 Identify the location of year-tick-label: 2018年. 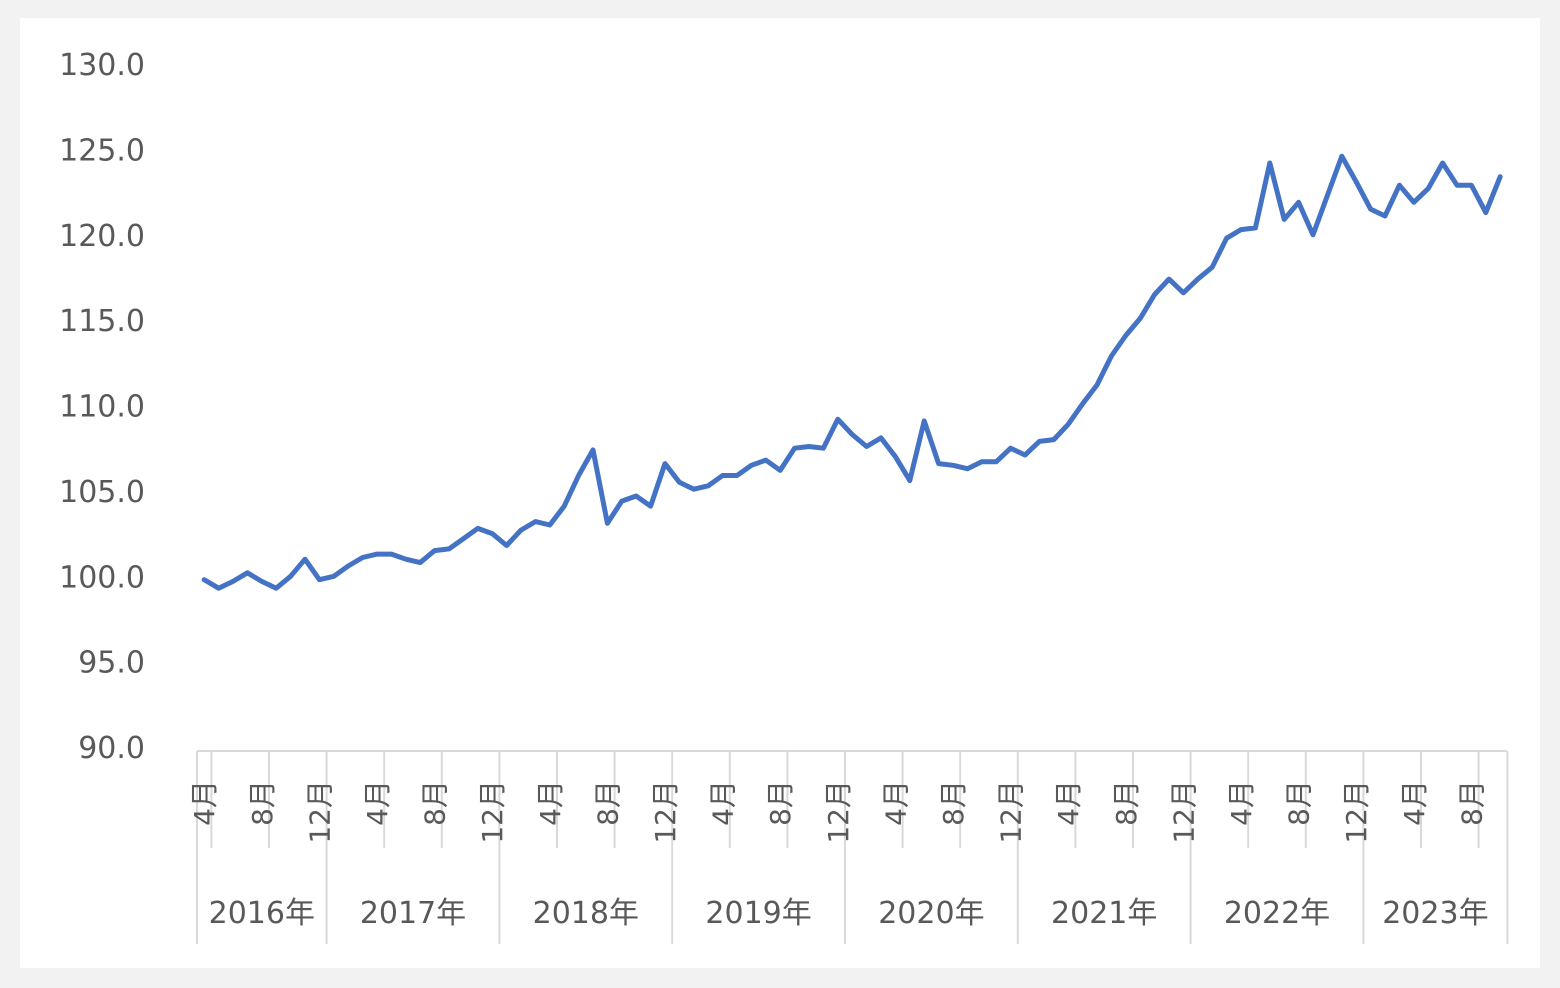
(586, 913).